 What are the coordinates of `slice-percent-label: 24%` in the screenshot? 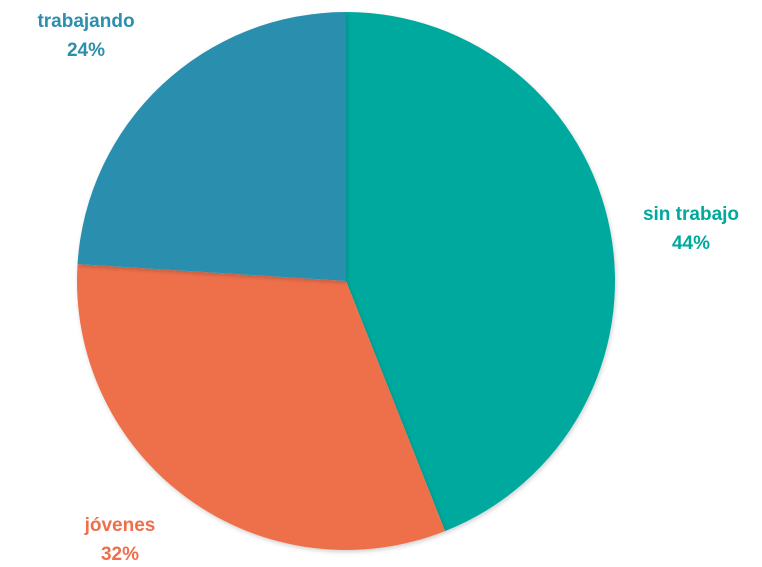 It's located at (86, 50).